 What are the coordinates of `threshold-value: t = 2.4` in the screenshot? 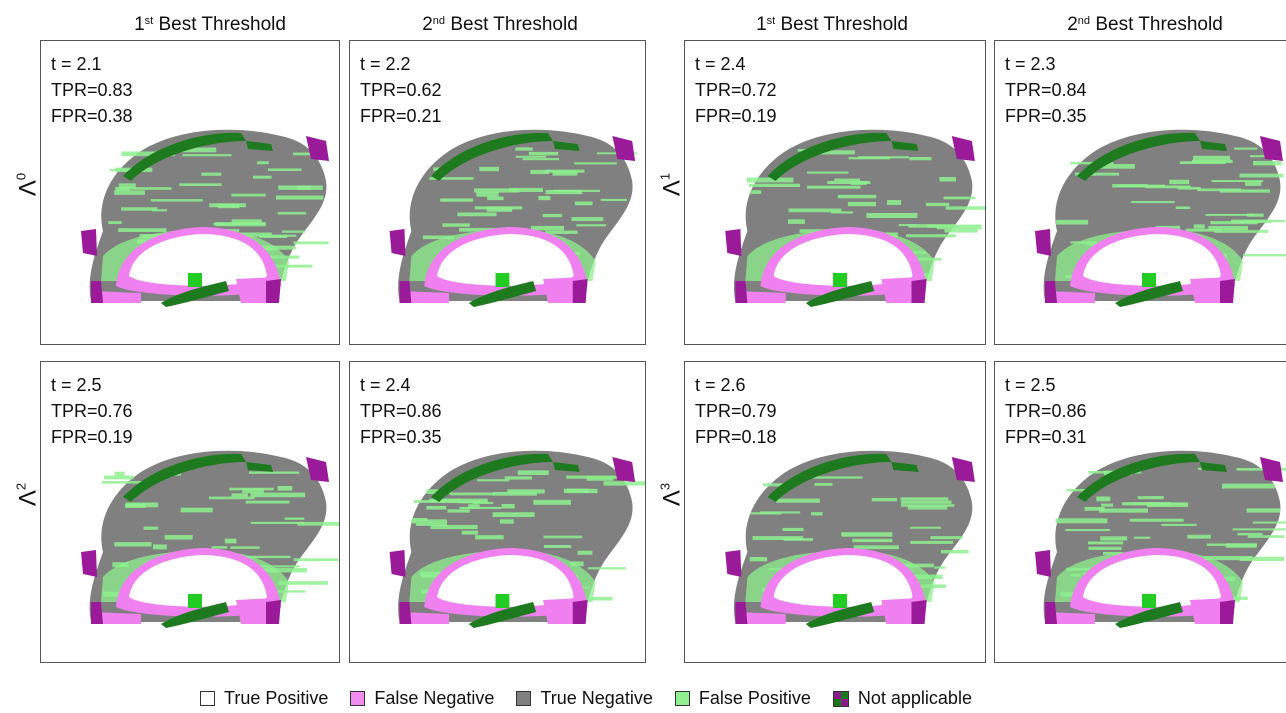 It's located at (720, 64).